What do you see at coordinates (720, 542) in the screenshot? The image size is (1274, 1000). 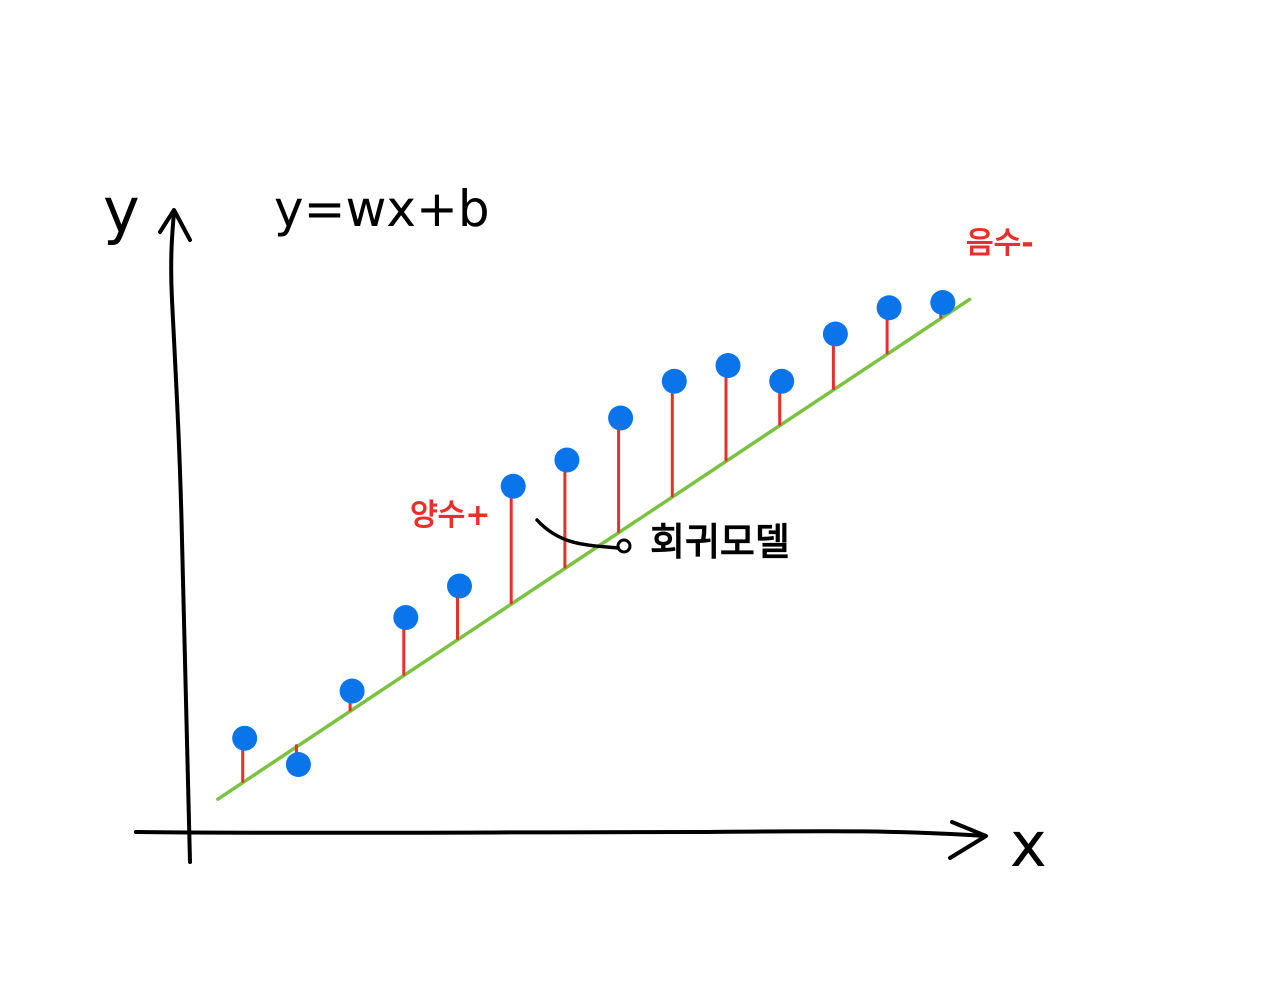 I see `regression-model-label: 회귀모델` at bounding box center [720, 542].